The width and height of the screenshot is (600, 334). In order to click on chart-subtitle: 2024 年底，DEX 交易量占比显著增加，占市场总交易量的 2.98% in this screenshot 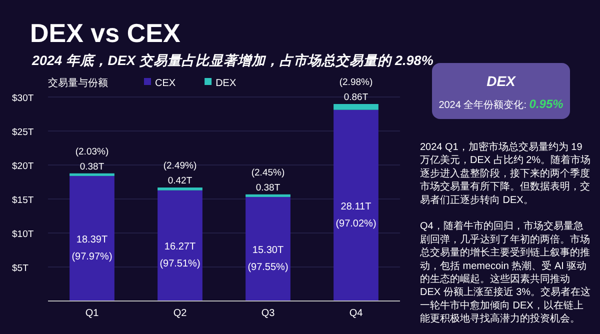, I will do `click(232, 60)`.